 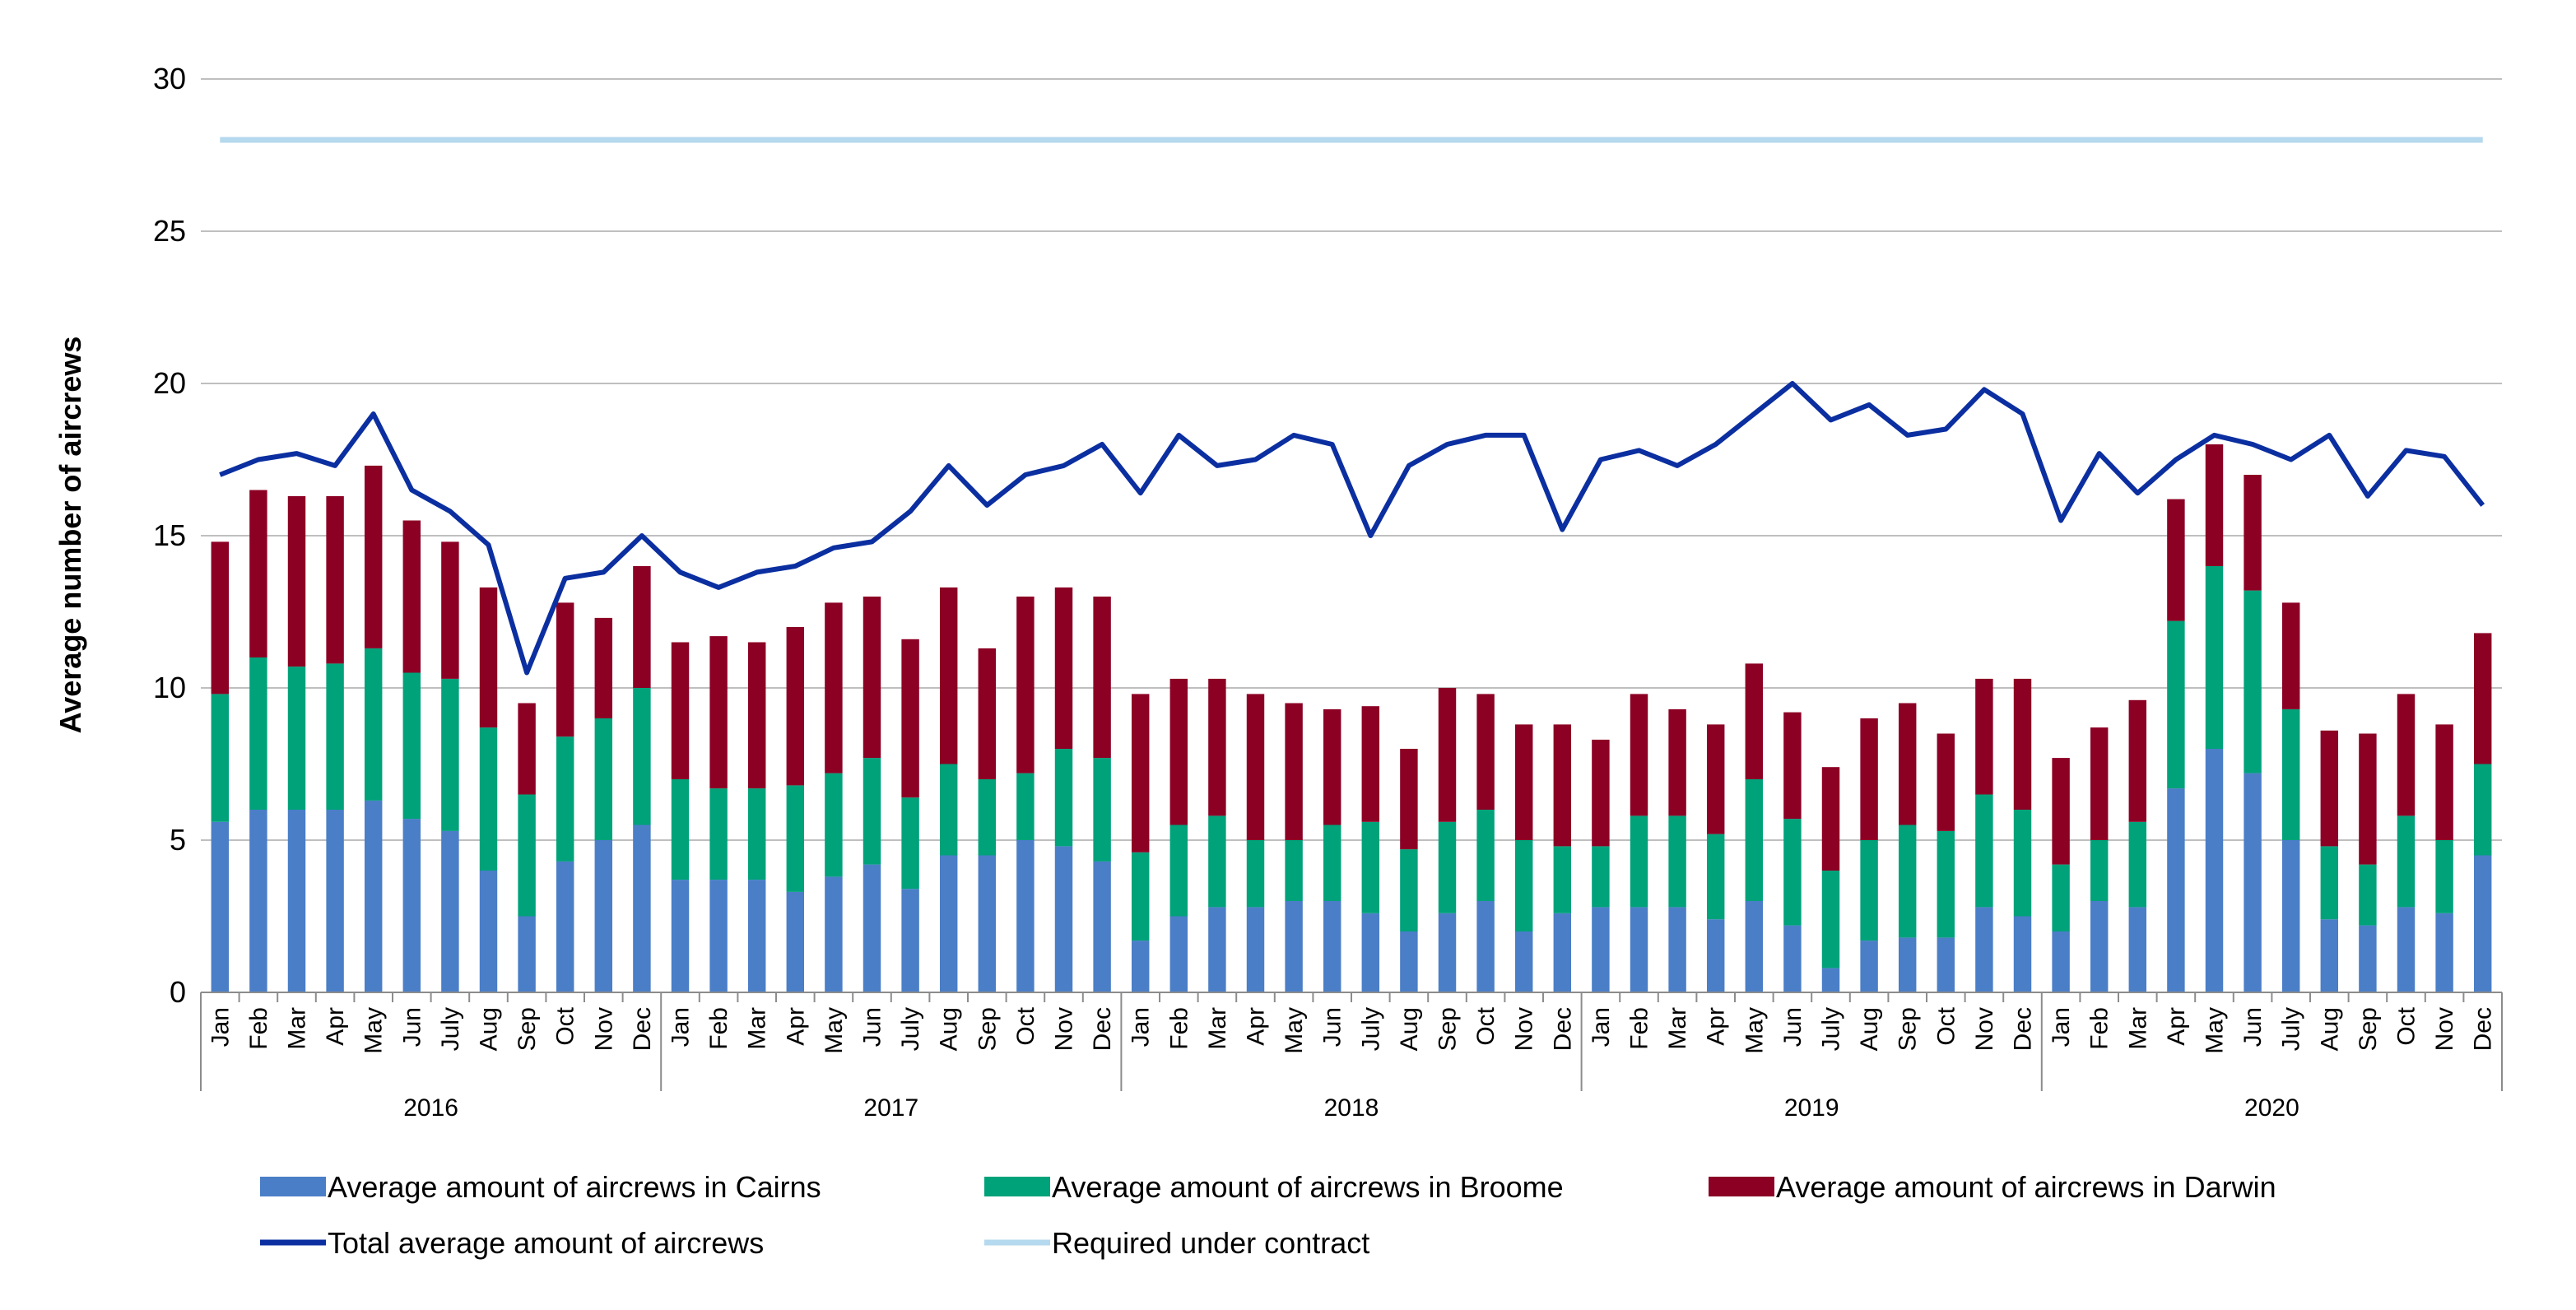 I want to click on legend-swatch, so click(x=293, y=1187).